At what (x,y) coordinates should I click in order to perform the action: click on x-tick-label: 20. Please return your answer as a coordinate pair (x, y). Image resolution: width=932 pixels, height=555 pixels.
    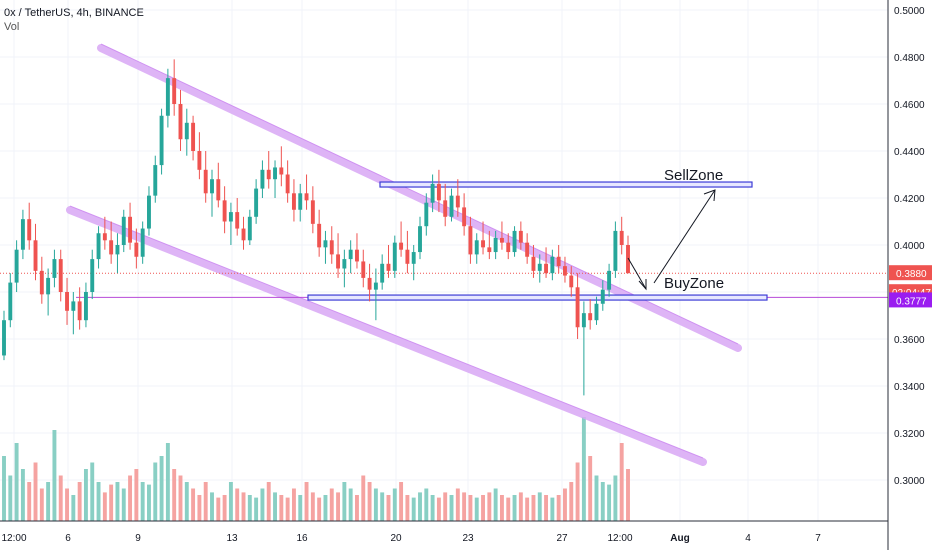
    Looking at the image, I should click on (396, 538).